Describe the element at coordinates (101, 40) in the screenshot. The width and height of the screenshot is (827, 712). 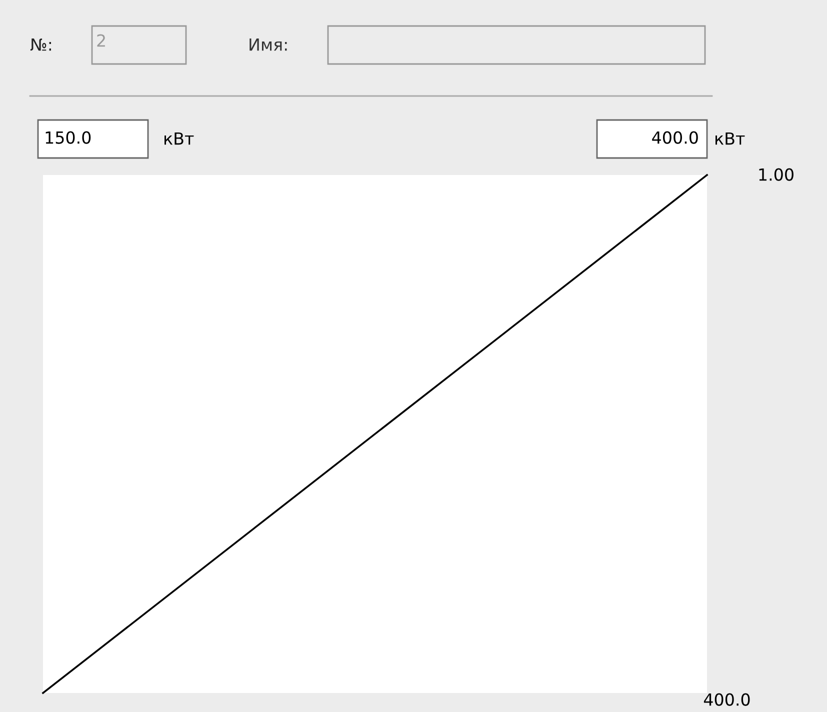
I see `text: 2` at that location.